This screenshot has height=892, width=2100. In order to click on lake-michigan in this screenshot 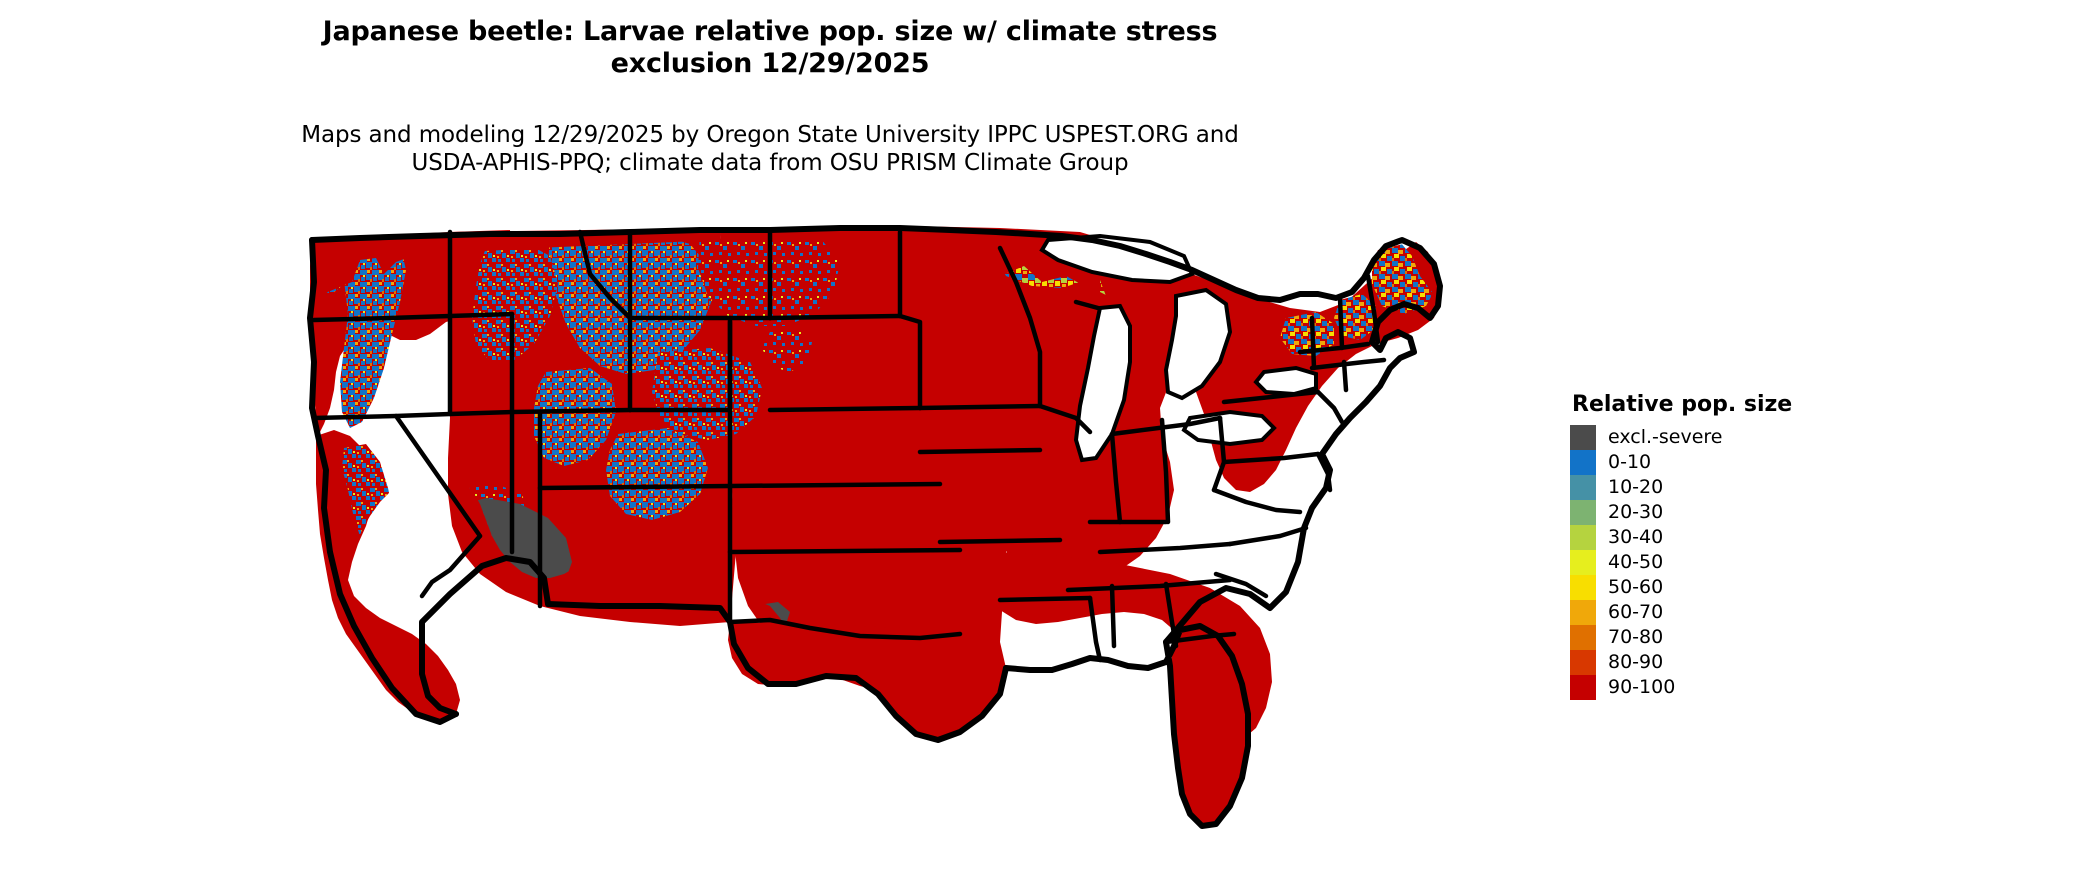, I will do `click(1102, 383)`.